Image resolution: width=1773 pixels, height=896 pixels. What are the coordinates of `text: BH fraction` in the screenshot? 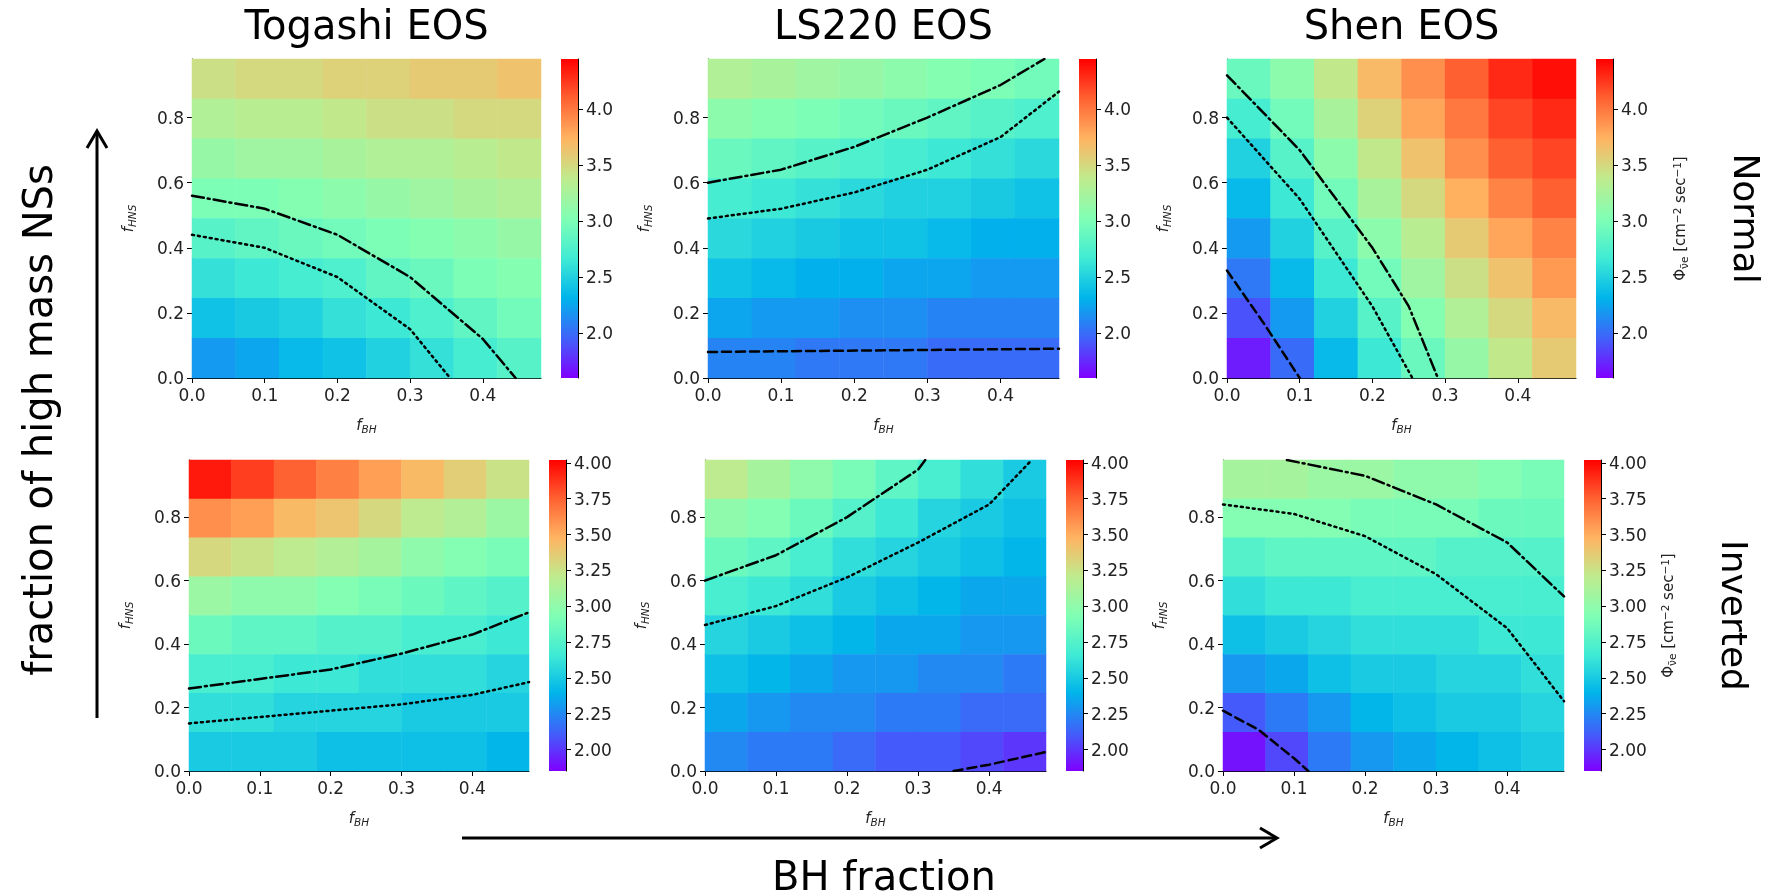 It's located at (884, 874).